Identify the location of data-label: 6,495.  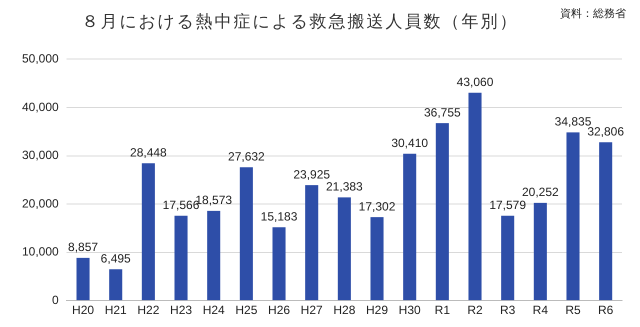
(116, 259).